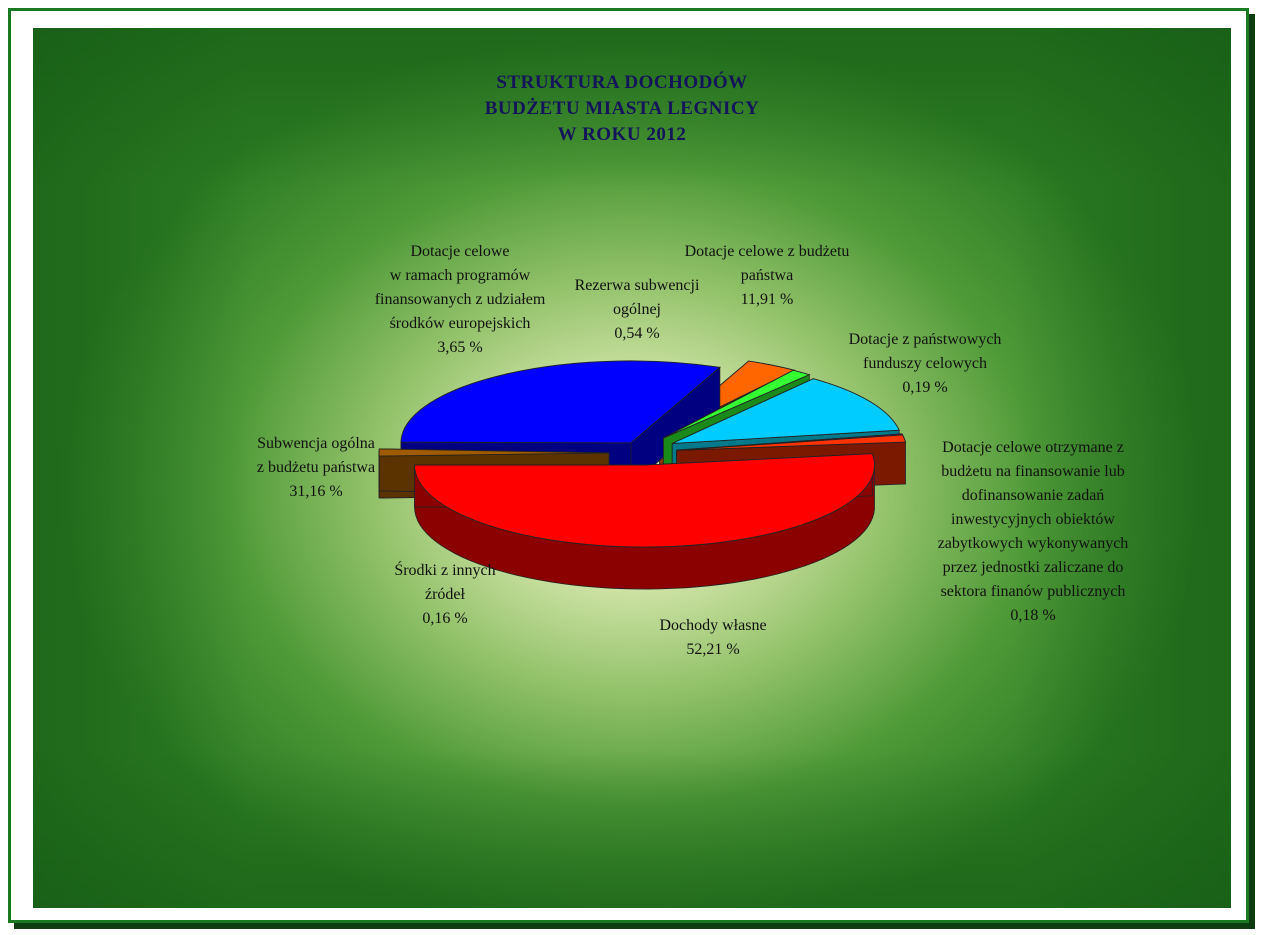 The height and width of the screenshot is (935, 1261). I want to click on slice-name-line: z budżetu państwa, so click(316, 467).